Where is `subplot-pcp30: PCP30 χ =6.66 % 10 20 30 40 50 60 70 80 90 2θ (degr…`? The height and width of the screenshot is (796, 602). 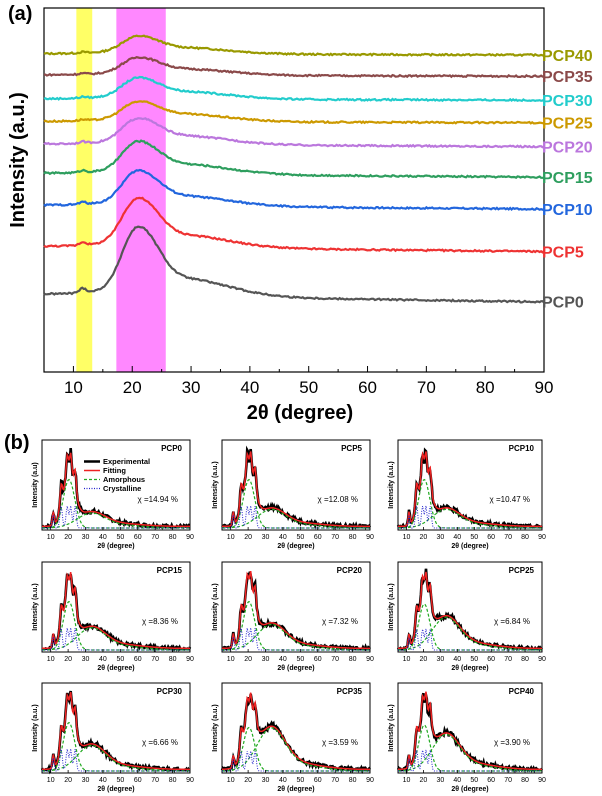
subplot-pcp30: PCP30 χ =6.66 % 10 20 30 40 50 60 70 80 90 2θ (degr… is located at coordinates (113, 737).